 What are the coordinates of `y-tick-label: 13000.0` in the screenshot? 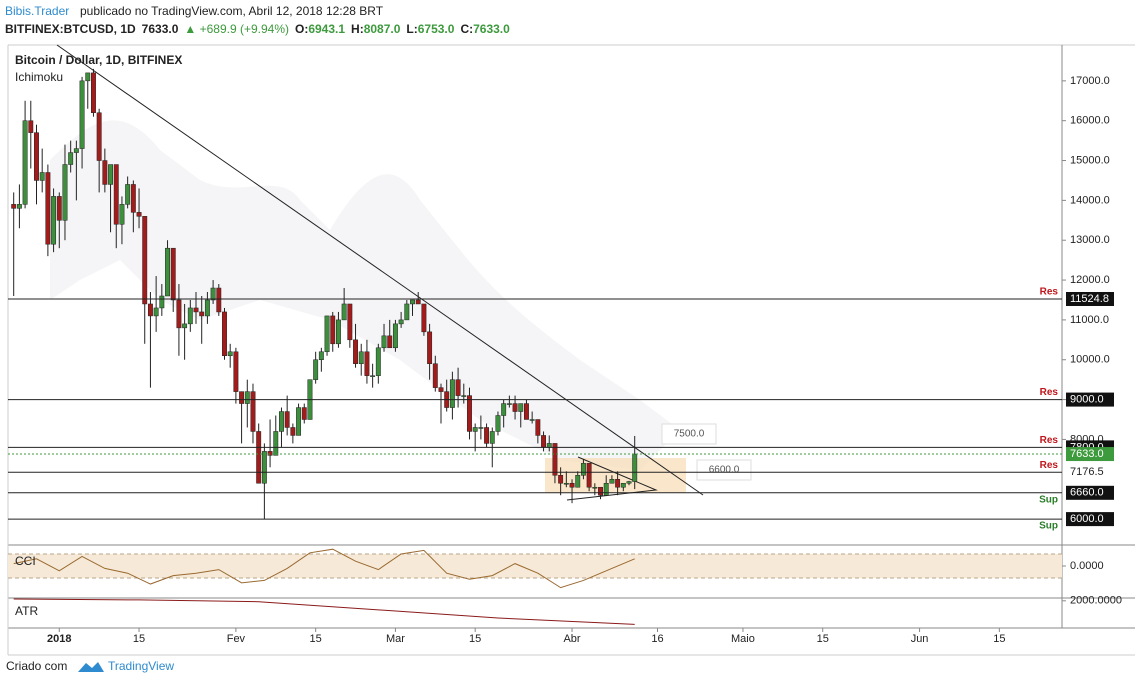 It's located at (1090, 240).